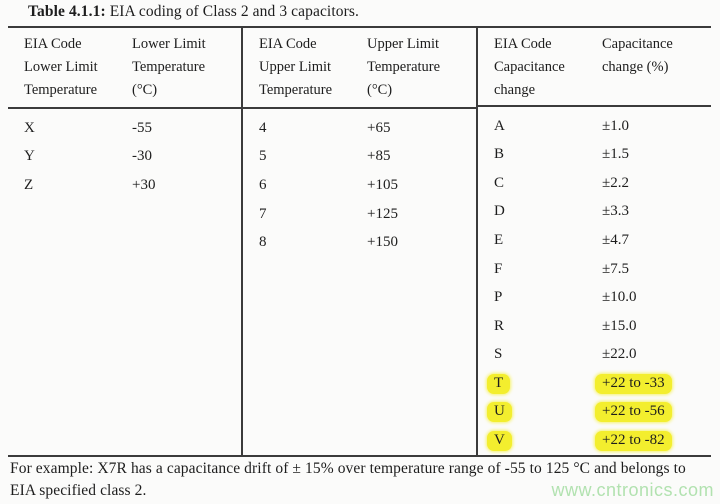  I want to click on table-caption-text: EIA coding of Class 2 and 3 capacitors., so click(232, 11).